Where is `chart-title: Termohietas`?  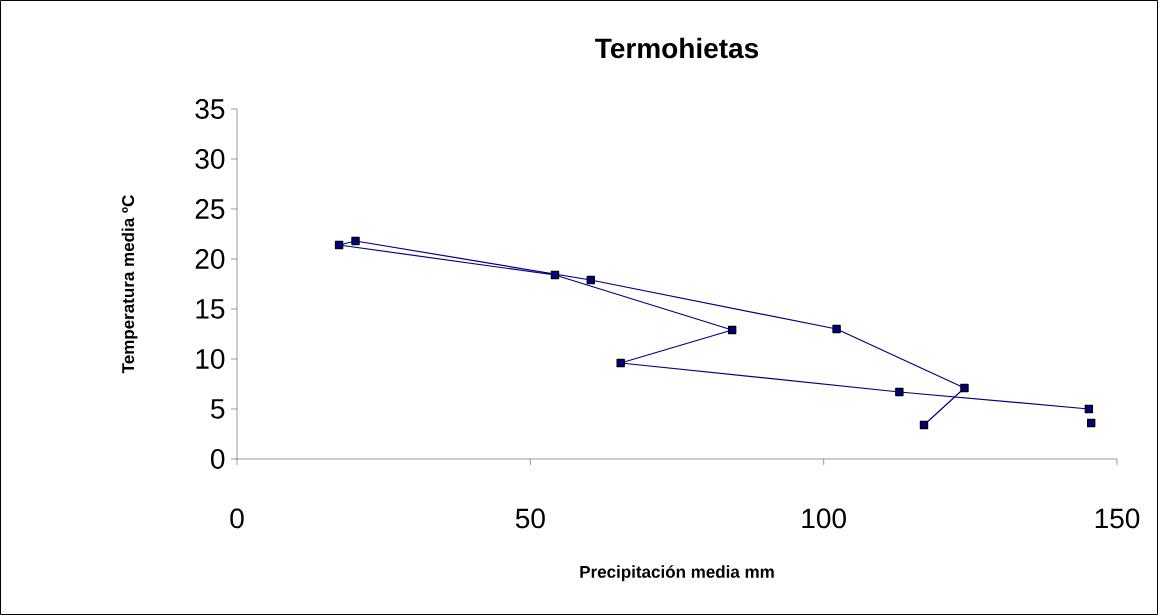
chart-title: Termohietas is located at coordinates (677, 48).